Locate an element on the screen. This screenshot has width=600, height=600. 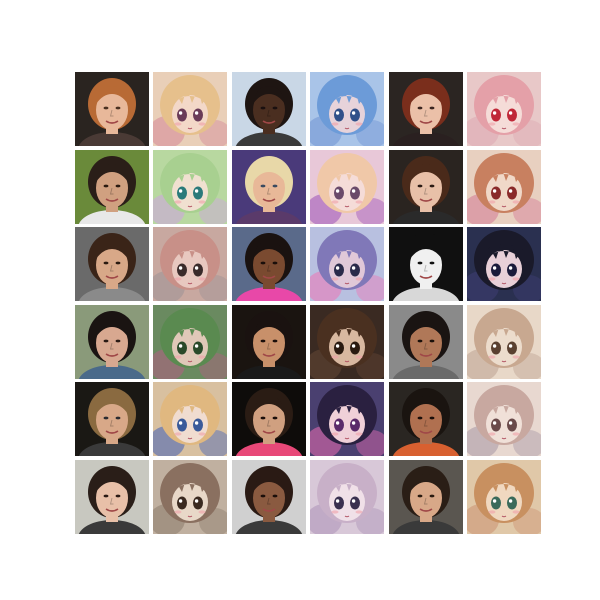
face-photo-r5-c3 is located at coordinates (268, 419).